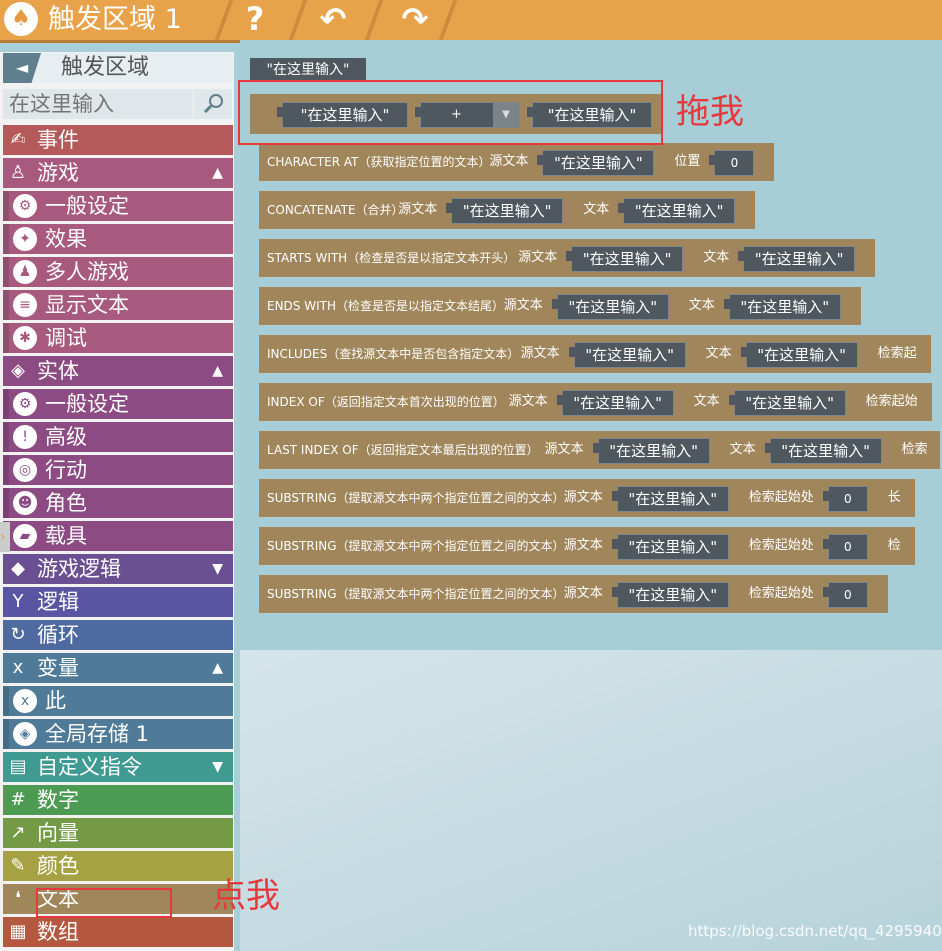  What do you see at coordinates (118, 173) in the screenshot?
I see `sidebar-item-joystick: ♙ 游戏 ▲` at bounding box center [118, 173].